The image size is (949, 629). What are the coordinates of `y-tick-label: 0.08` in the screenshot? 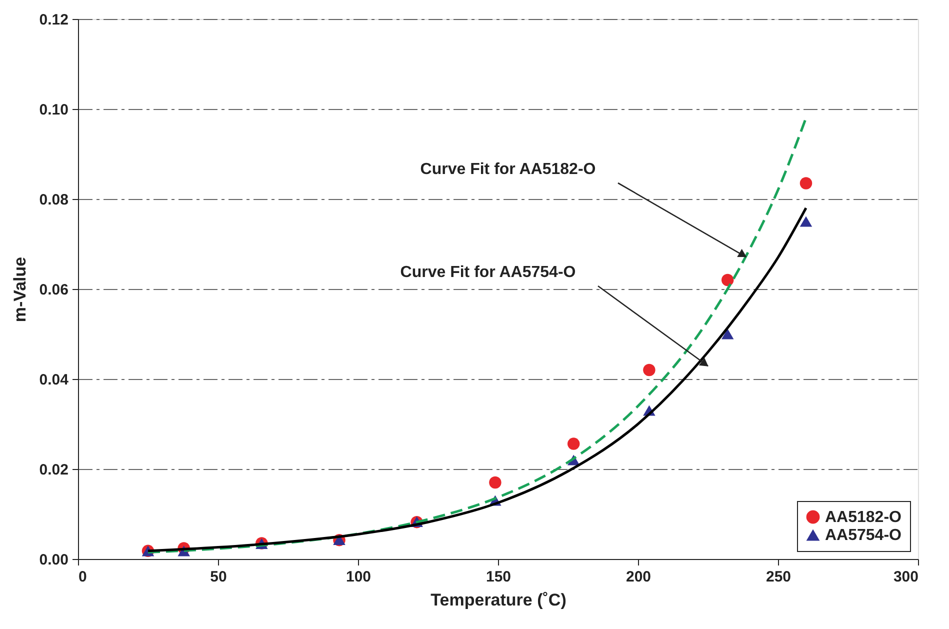 It's located at (53, 200).